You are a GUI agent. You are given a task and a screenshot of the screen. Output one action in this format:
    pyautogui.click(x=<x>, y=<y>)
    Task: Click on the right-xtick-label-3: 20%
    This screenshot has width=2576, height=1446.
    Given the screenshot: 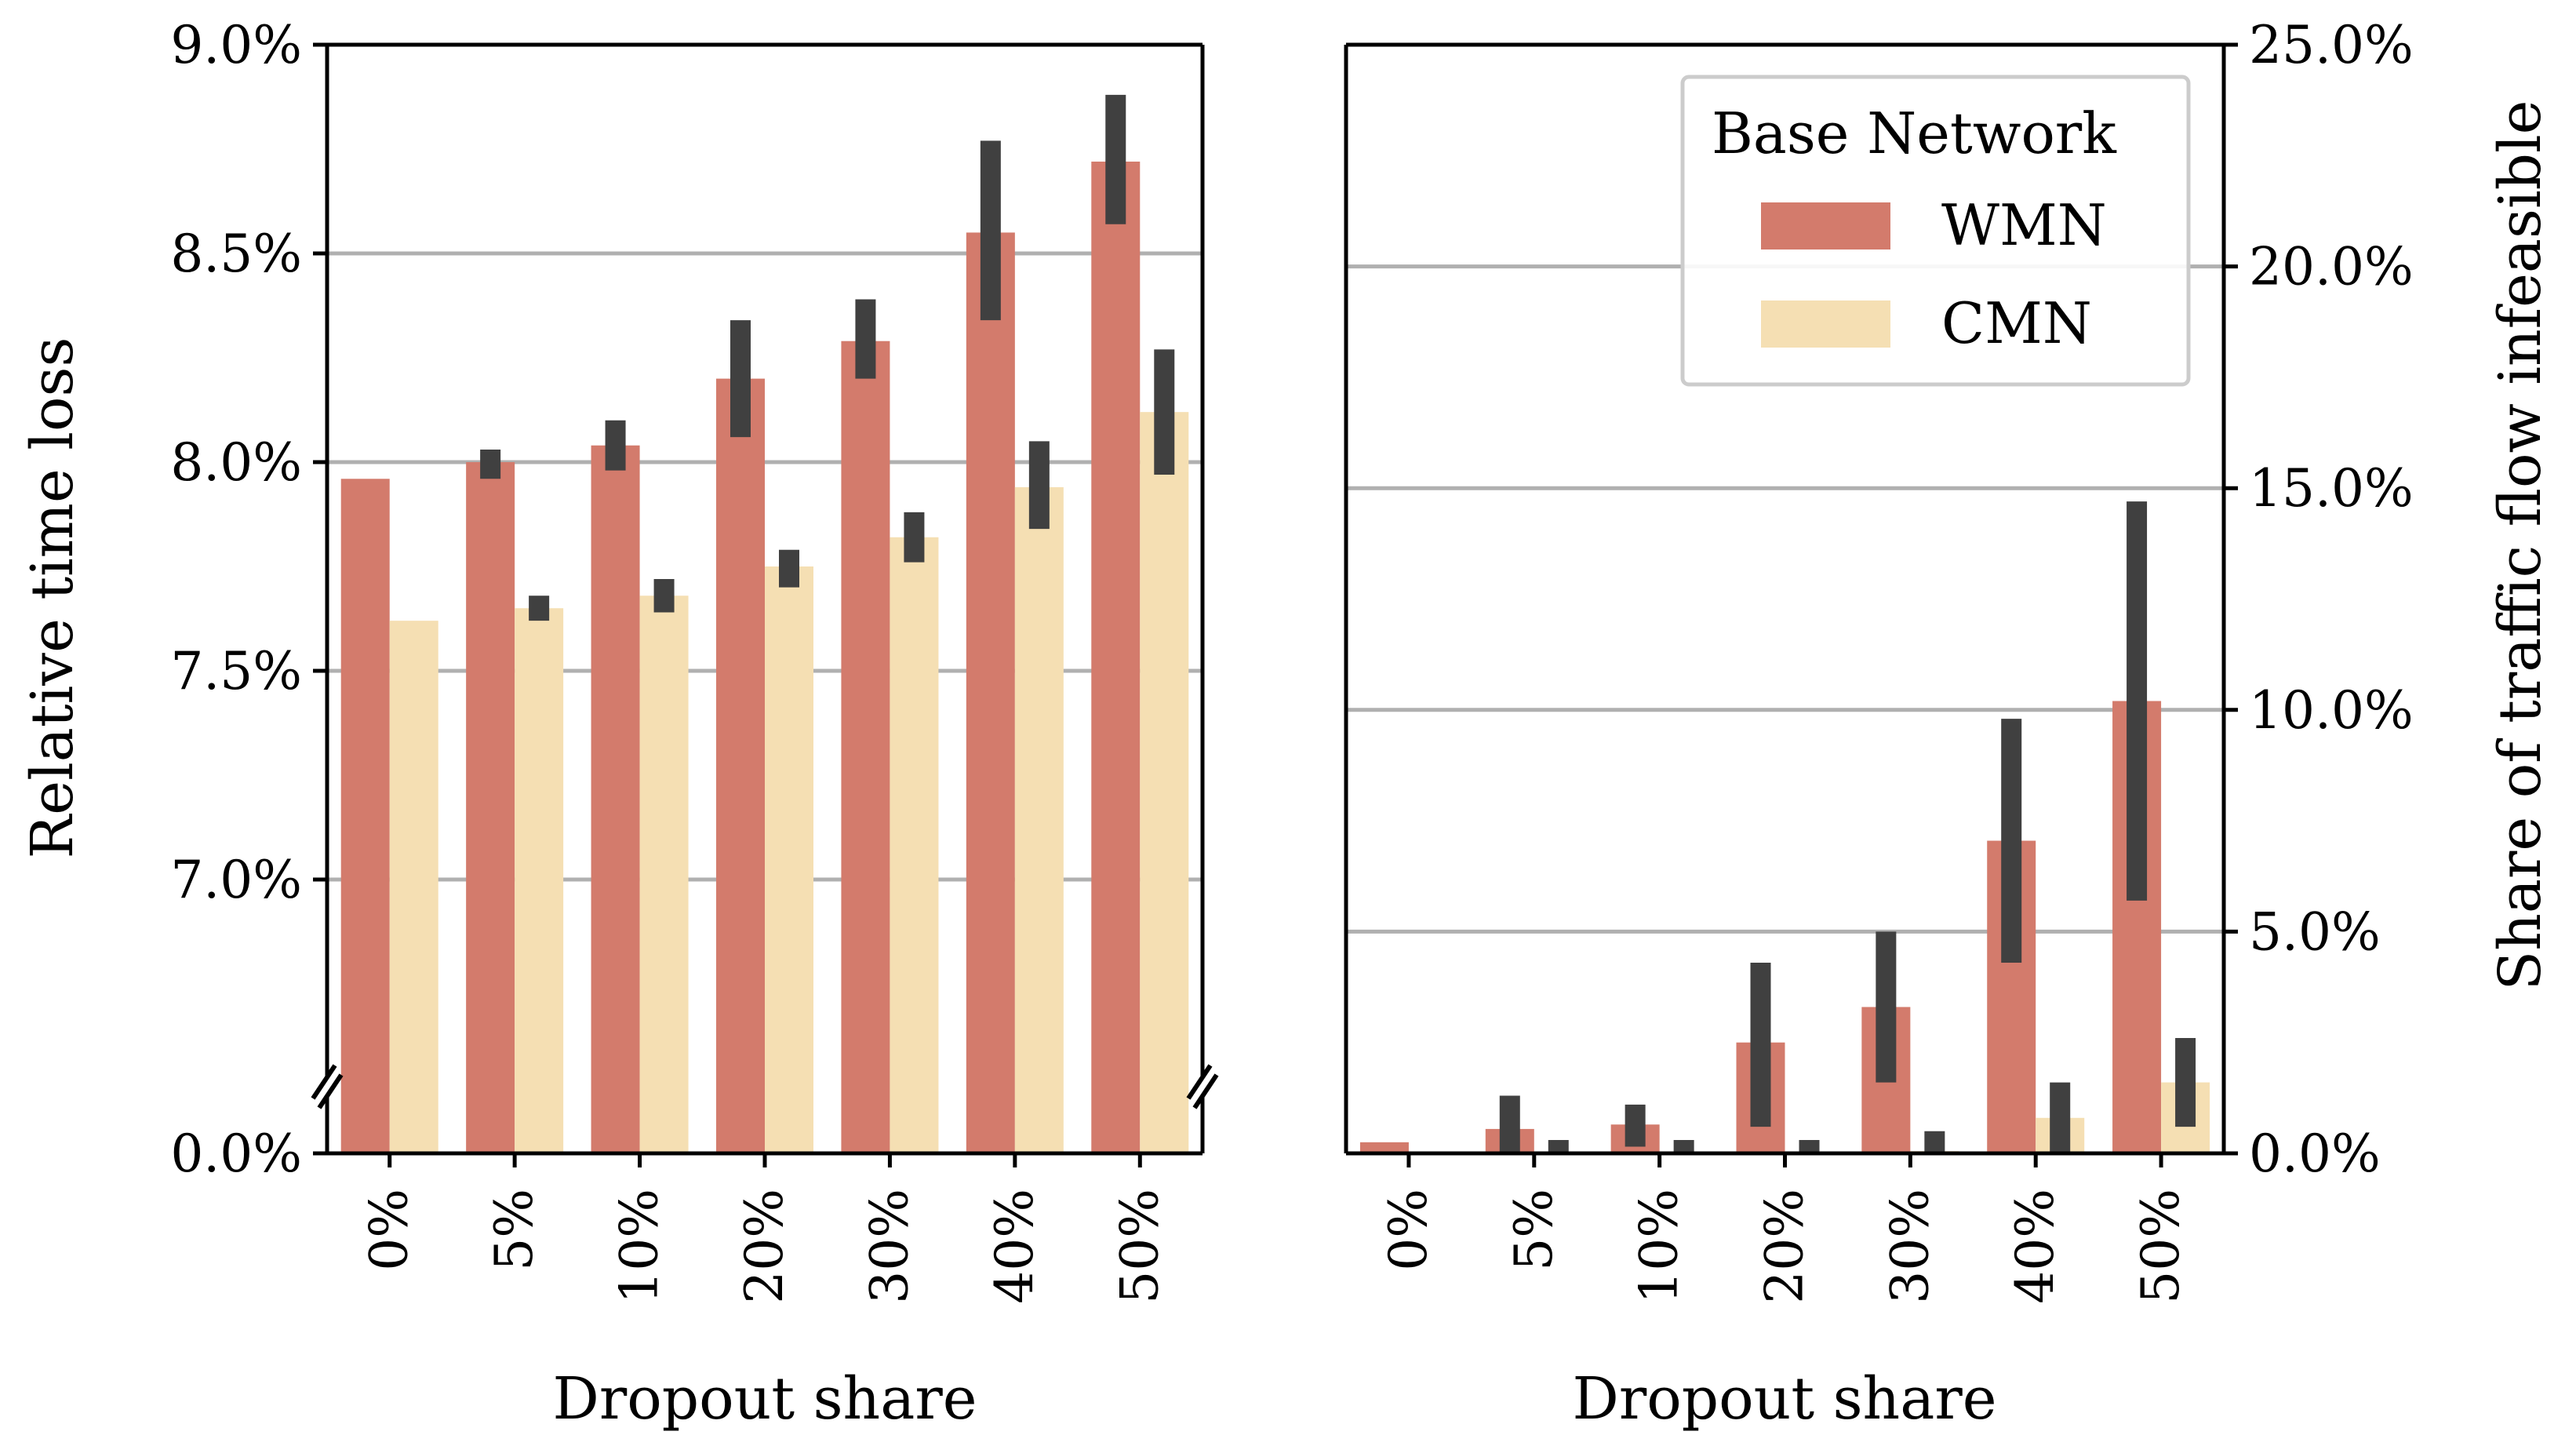 What is the action you would take?
    pyautogui.click(x=1785, y=1246)
    